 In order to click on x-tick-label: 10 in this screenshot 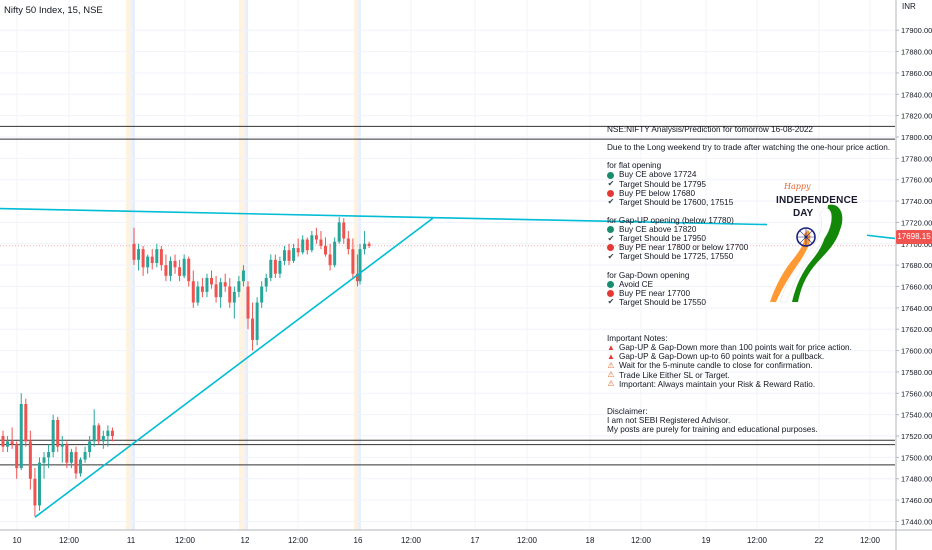, I will do `click(17, 540)`.